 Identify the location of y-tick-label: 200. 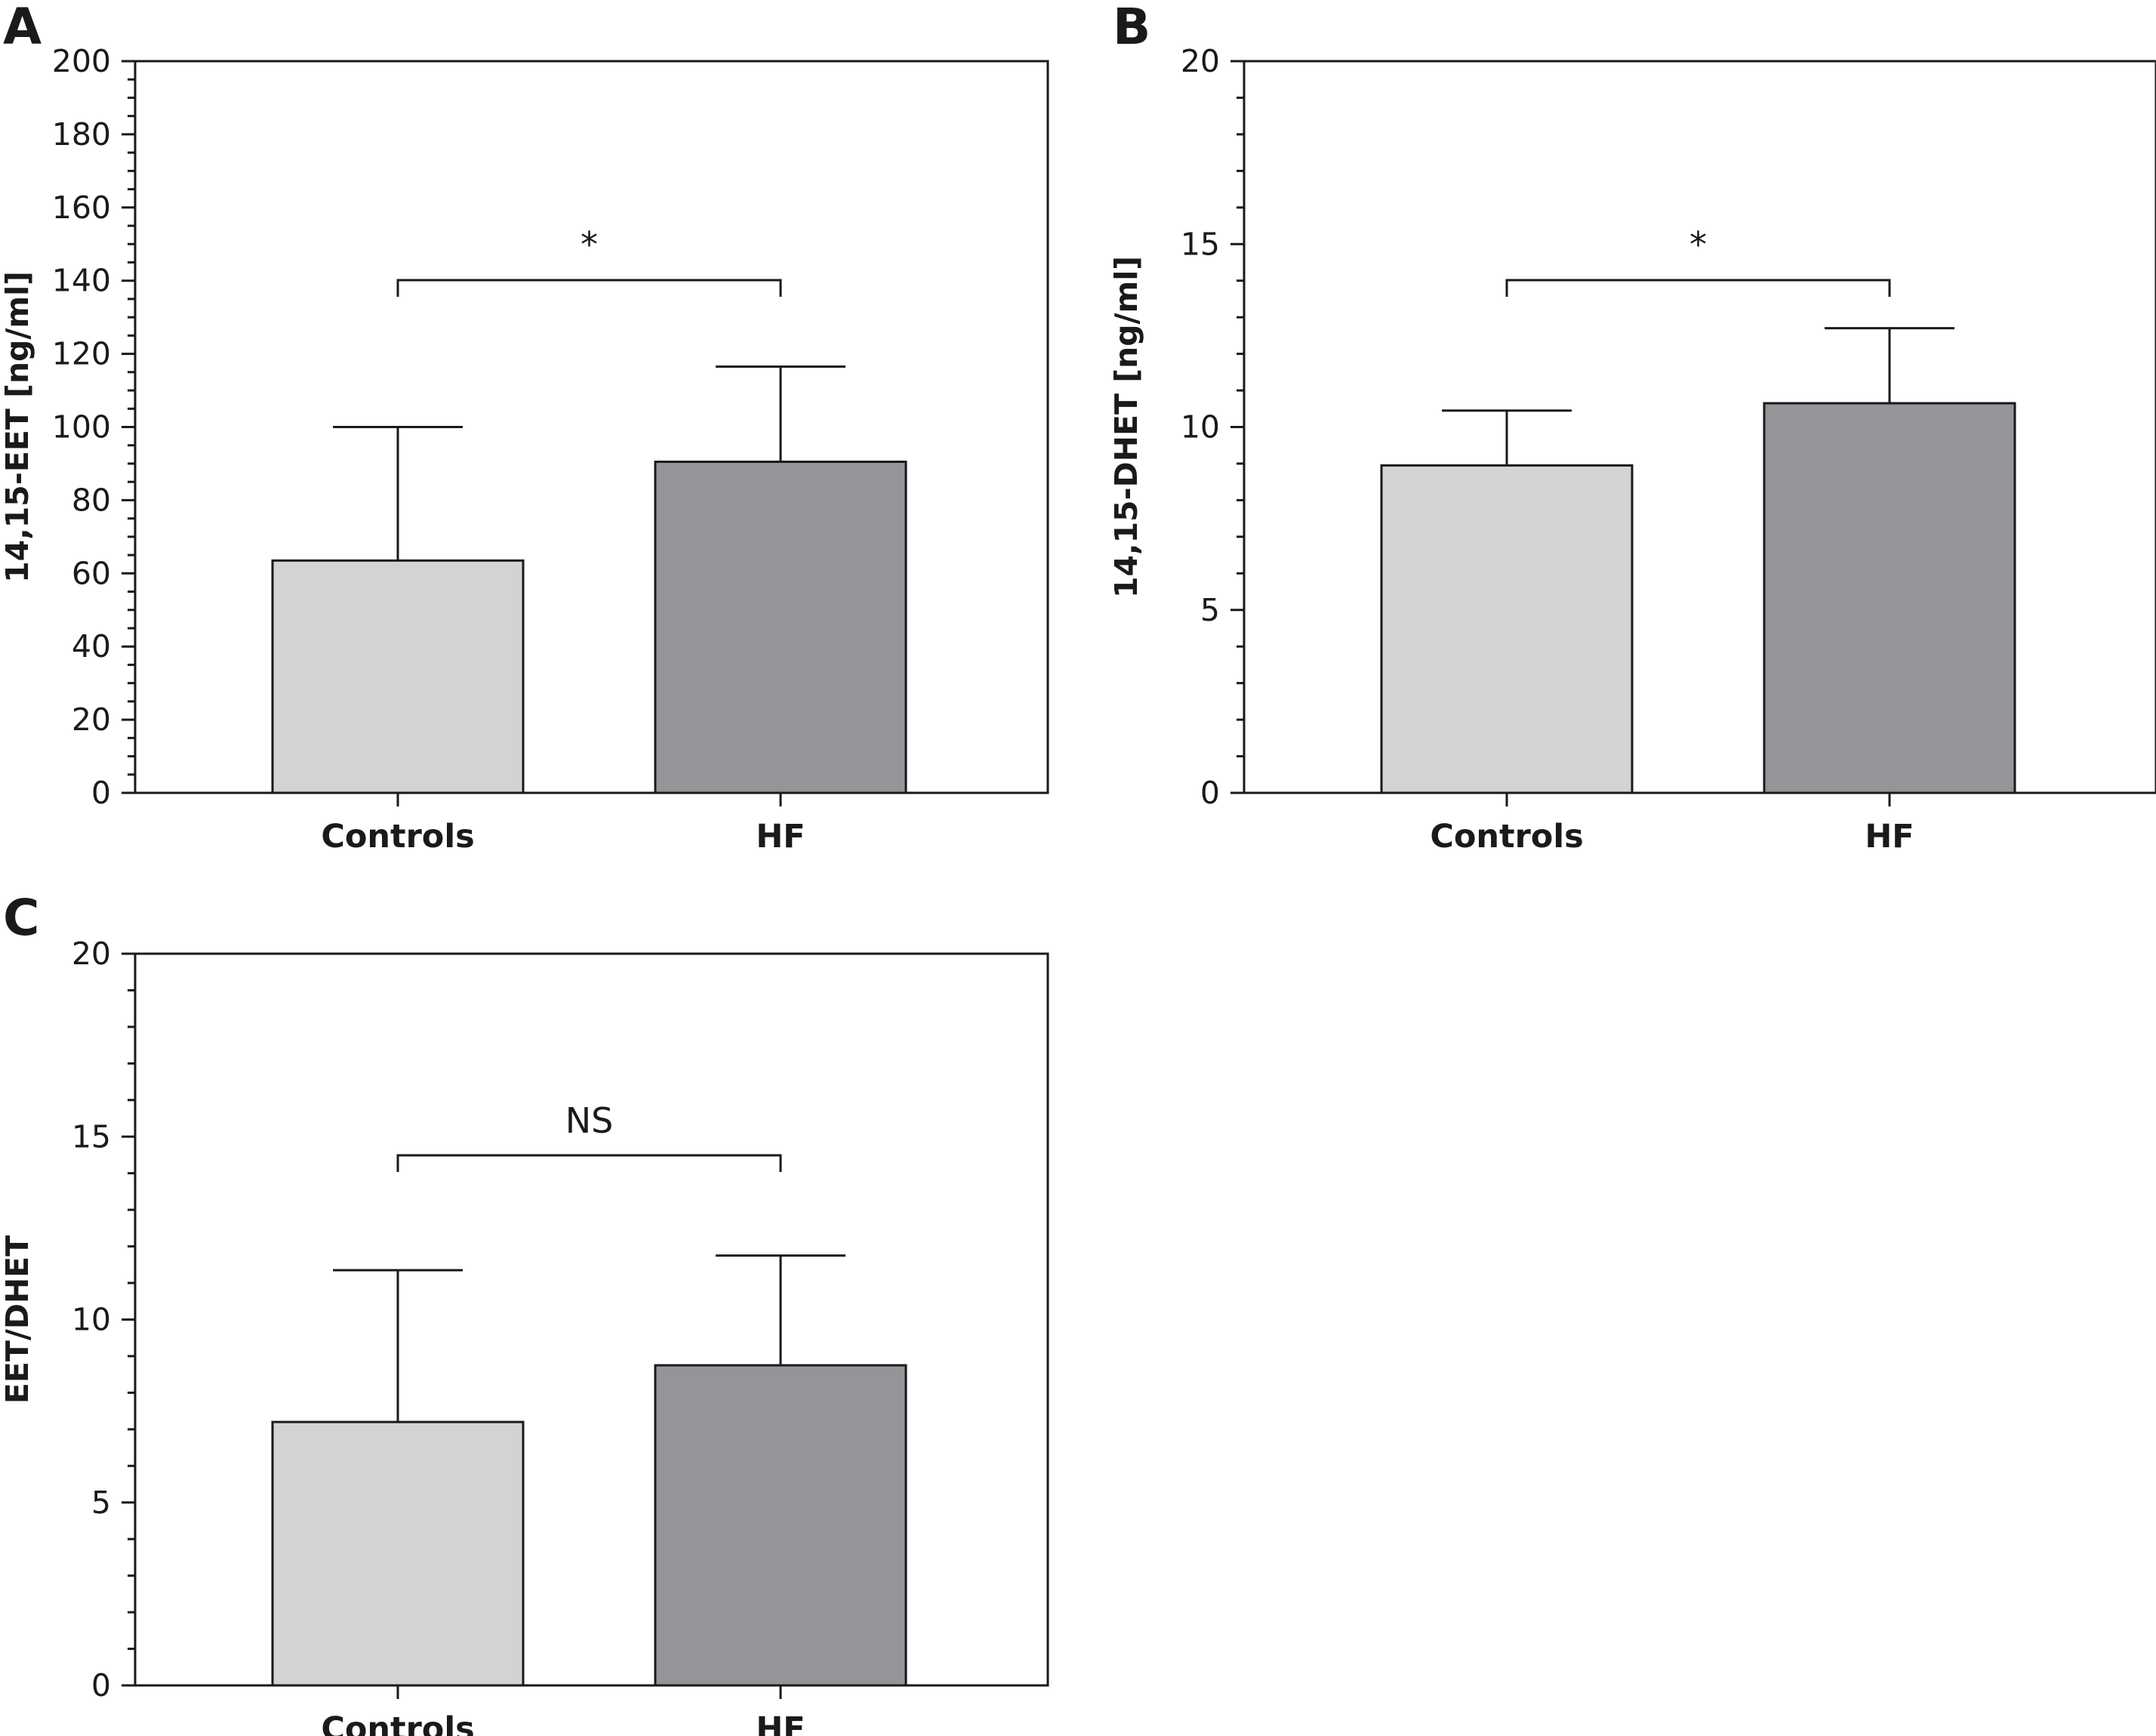
(81, 61).